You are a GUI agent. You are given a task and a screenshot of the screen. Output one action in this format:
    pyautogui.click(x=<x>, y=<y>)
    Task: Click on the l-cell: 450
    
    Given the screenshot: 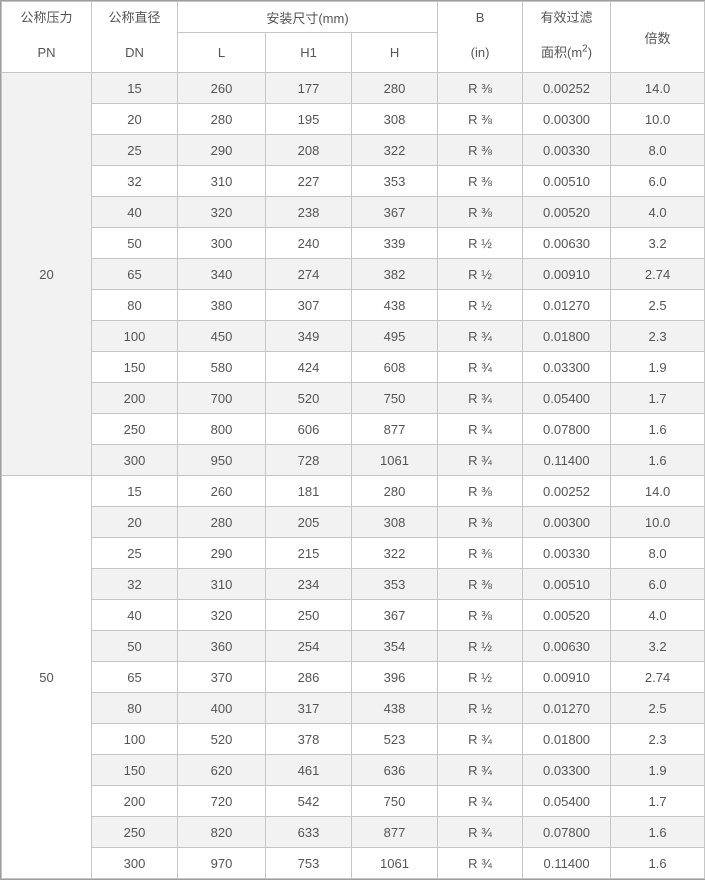 What is the action you would take?
    pyautogui.click(x=221, y=336)
    